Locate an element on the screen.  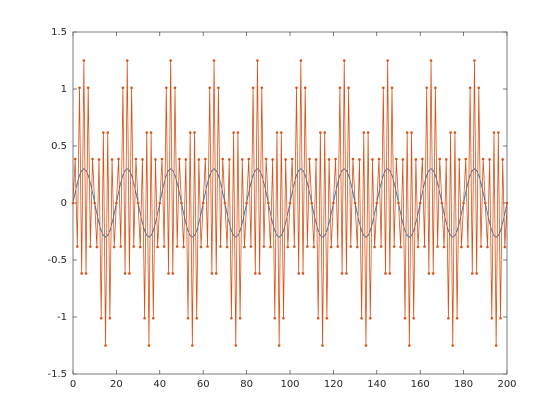
y-tick-label: 0.5 is located at coordinates (59, 146).